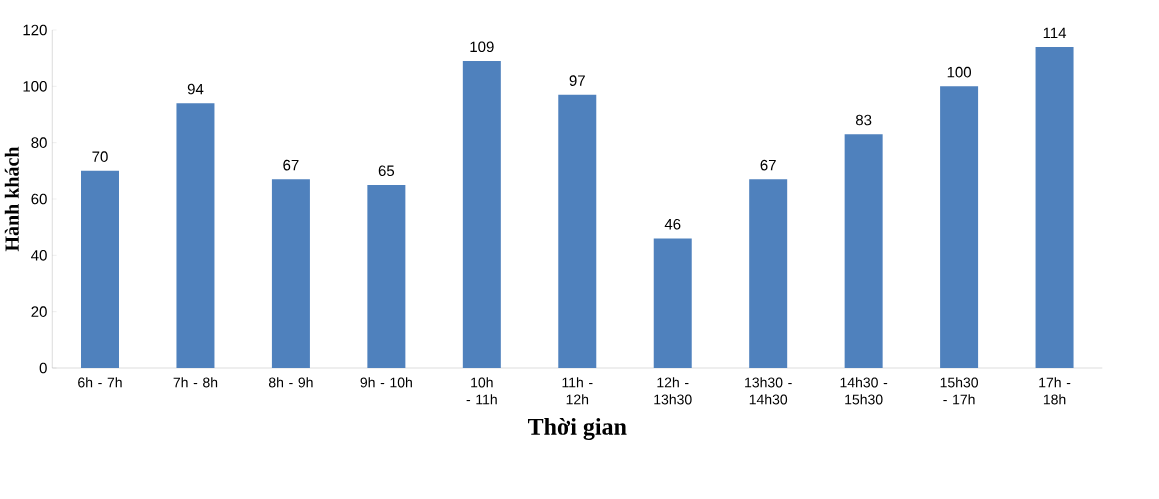 This screenshot has height=499, width=1159. Describe the element at coordinates (35, 86) in the screenshot. I see `y-tick-label: 100` at that location.